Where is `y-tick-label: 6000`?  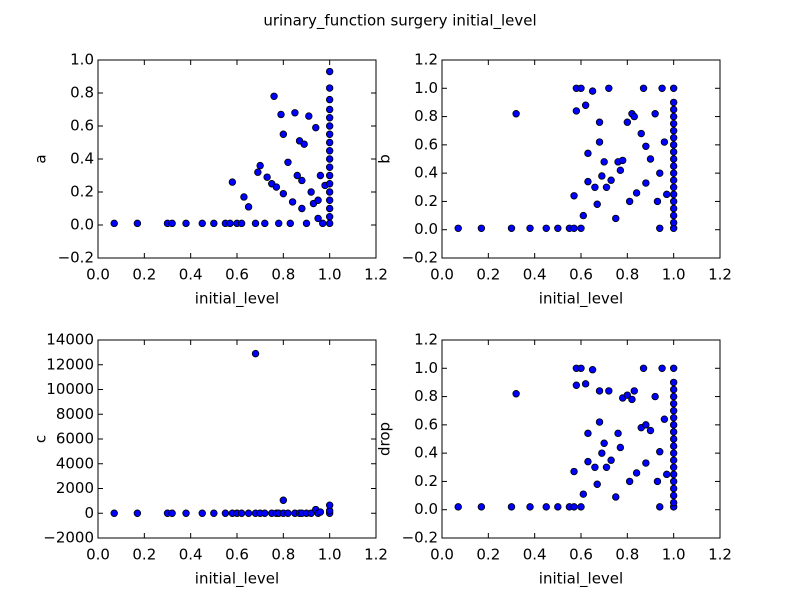
y-tick-label: 6000 is located at coordinates (75, 439).